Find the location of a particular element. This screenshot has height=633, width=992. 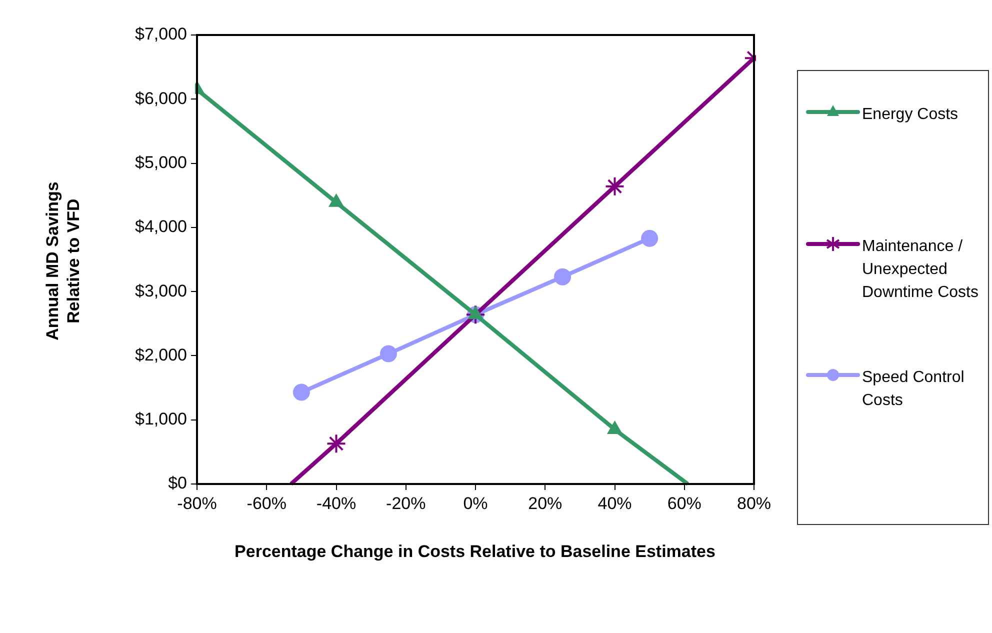

y-tick-label: $3,000 is located at coordinates (161, 290).